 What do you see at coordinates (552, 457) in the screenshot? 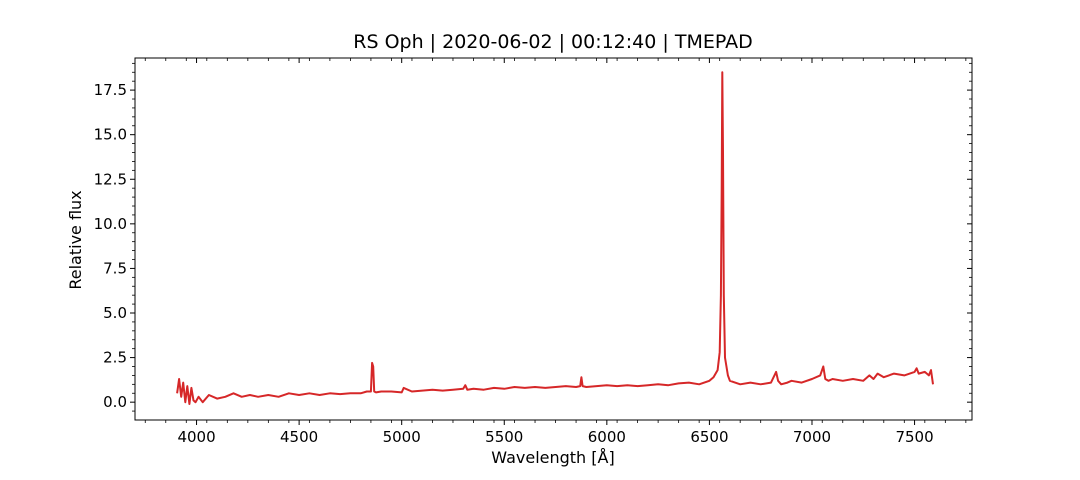
I see `x-axis-label: Wavelength [Å]` at bounding box center [552, 457].